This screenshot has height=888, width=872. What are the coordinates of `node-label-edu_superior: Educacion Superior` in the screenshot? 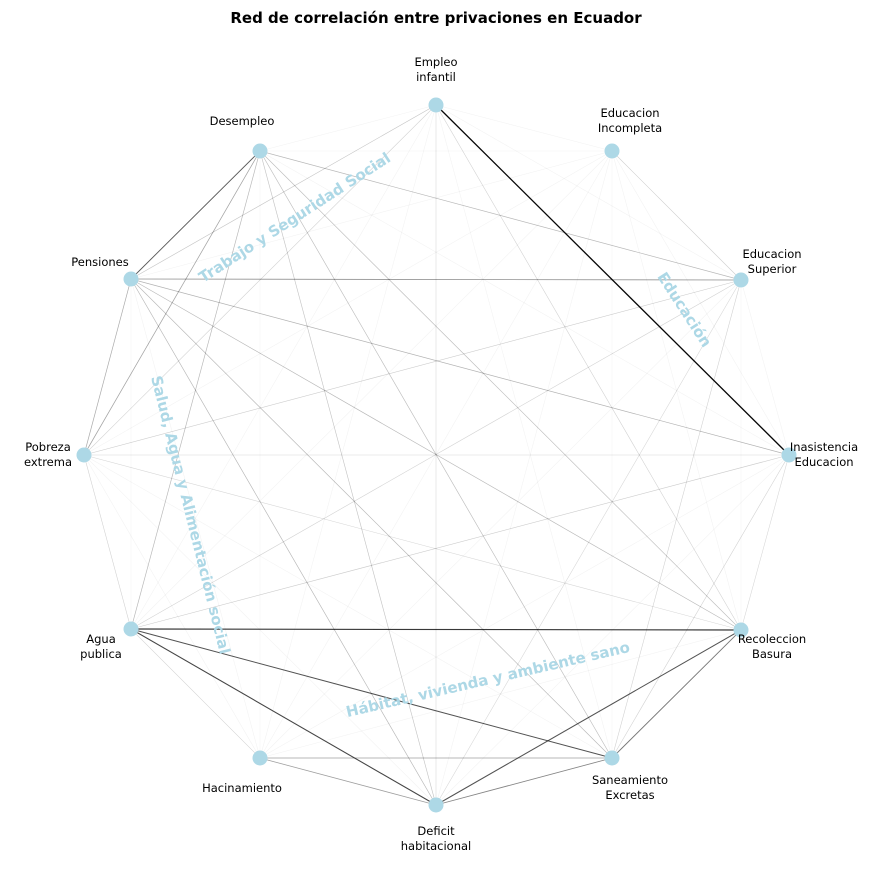 It's located at (771, 261).